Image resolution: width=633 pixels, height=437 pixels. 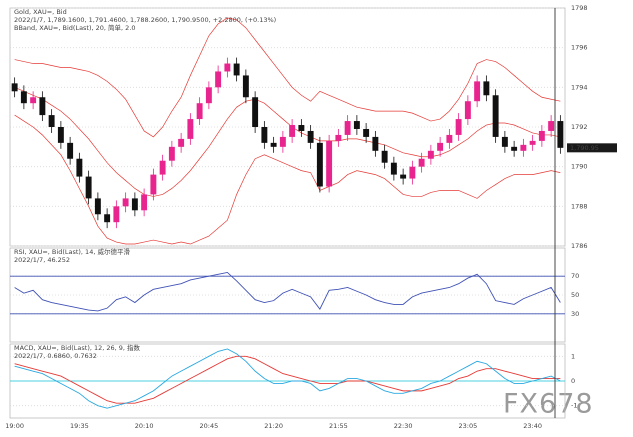 What do you see at coordinates (579, 87) in the screenshot?
I see `y-tick-label: 1794` at bounding box center [579, 87].